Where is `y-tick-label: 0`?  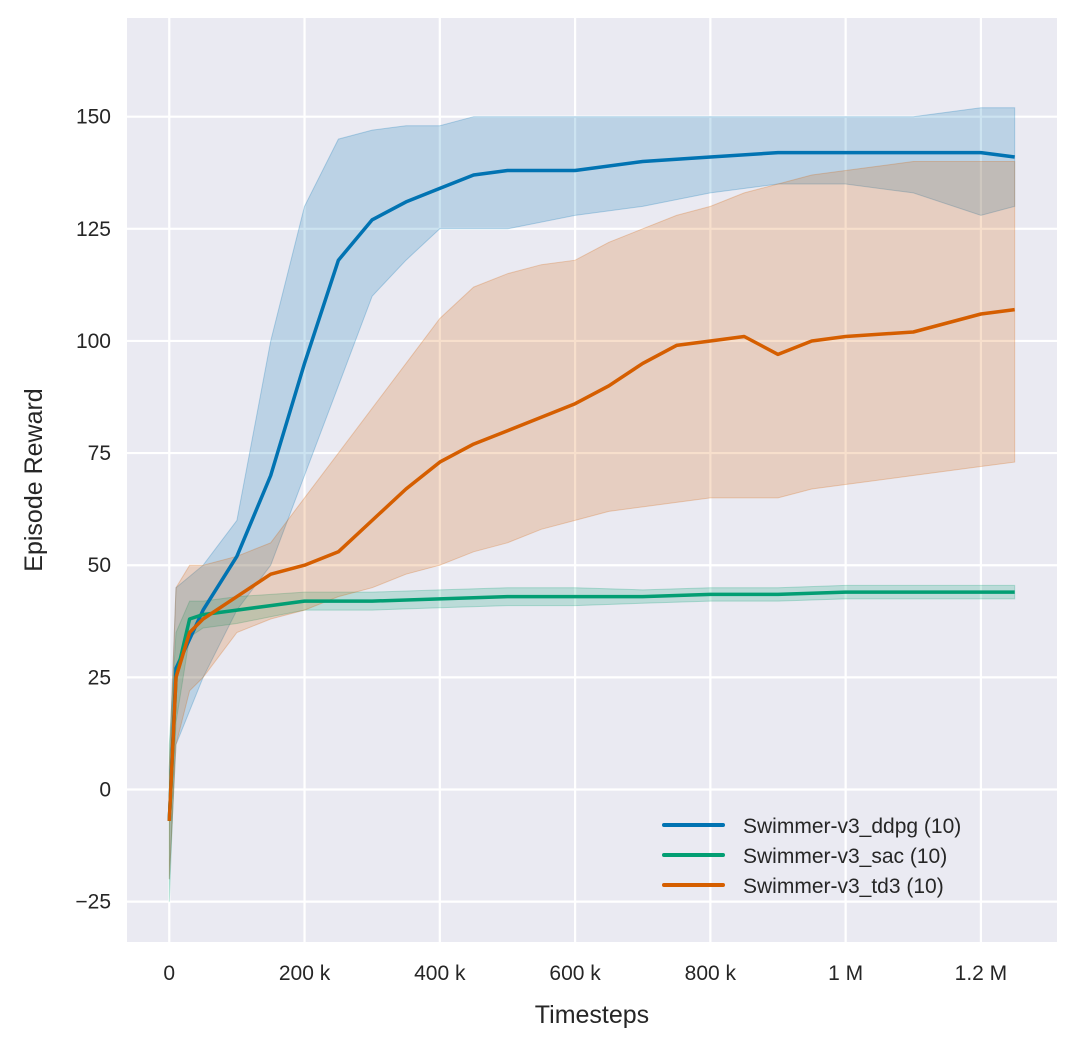
y-tick-label: 0 is located at coordinates (105, 789).